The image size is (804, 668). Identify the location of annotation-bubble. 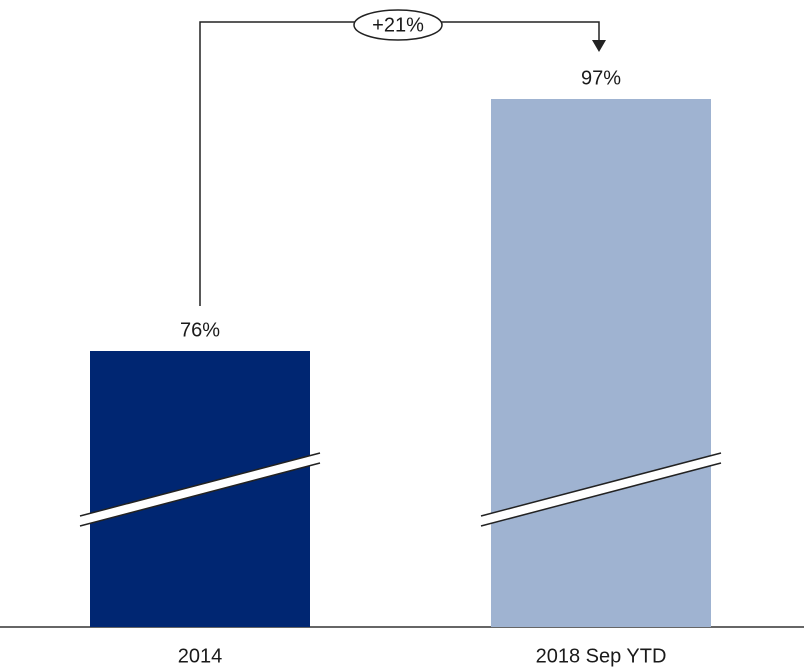
(398, 25).